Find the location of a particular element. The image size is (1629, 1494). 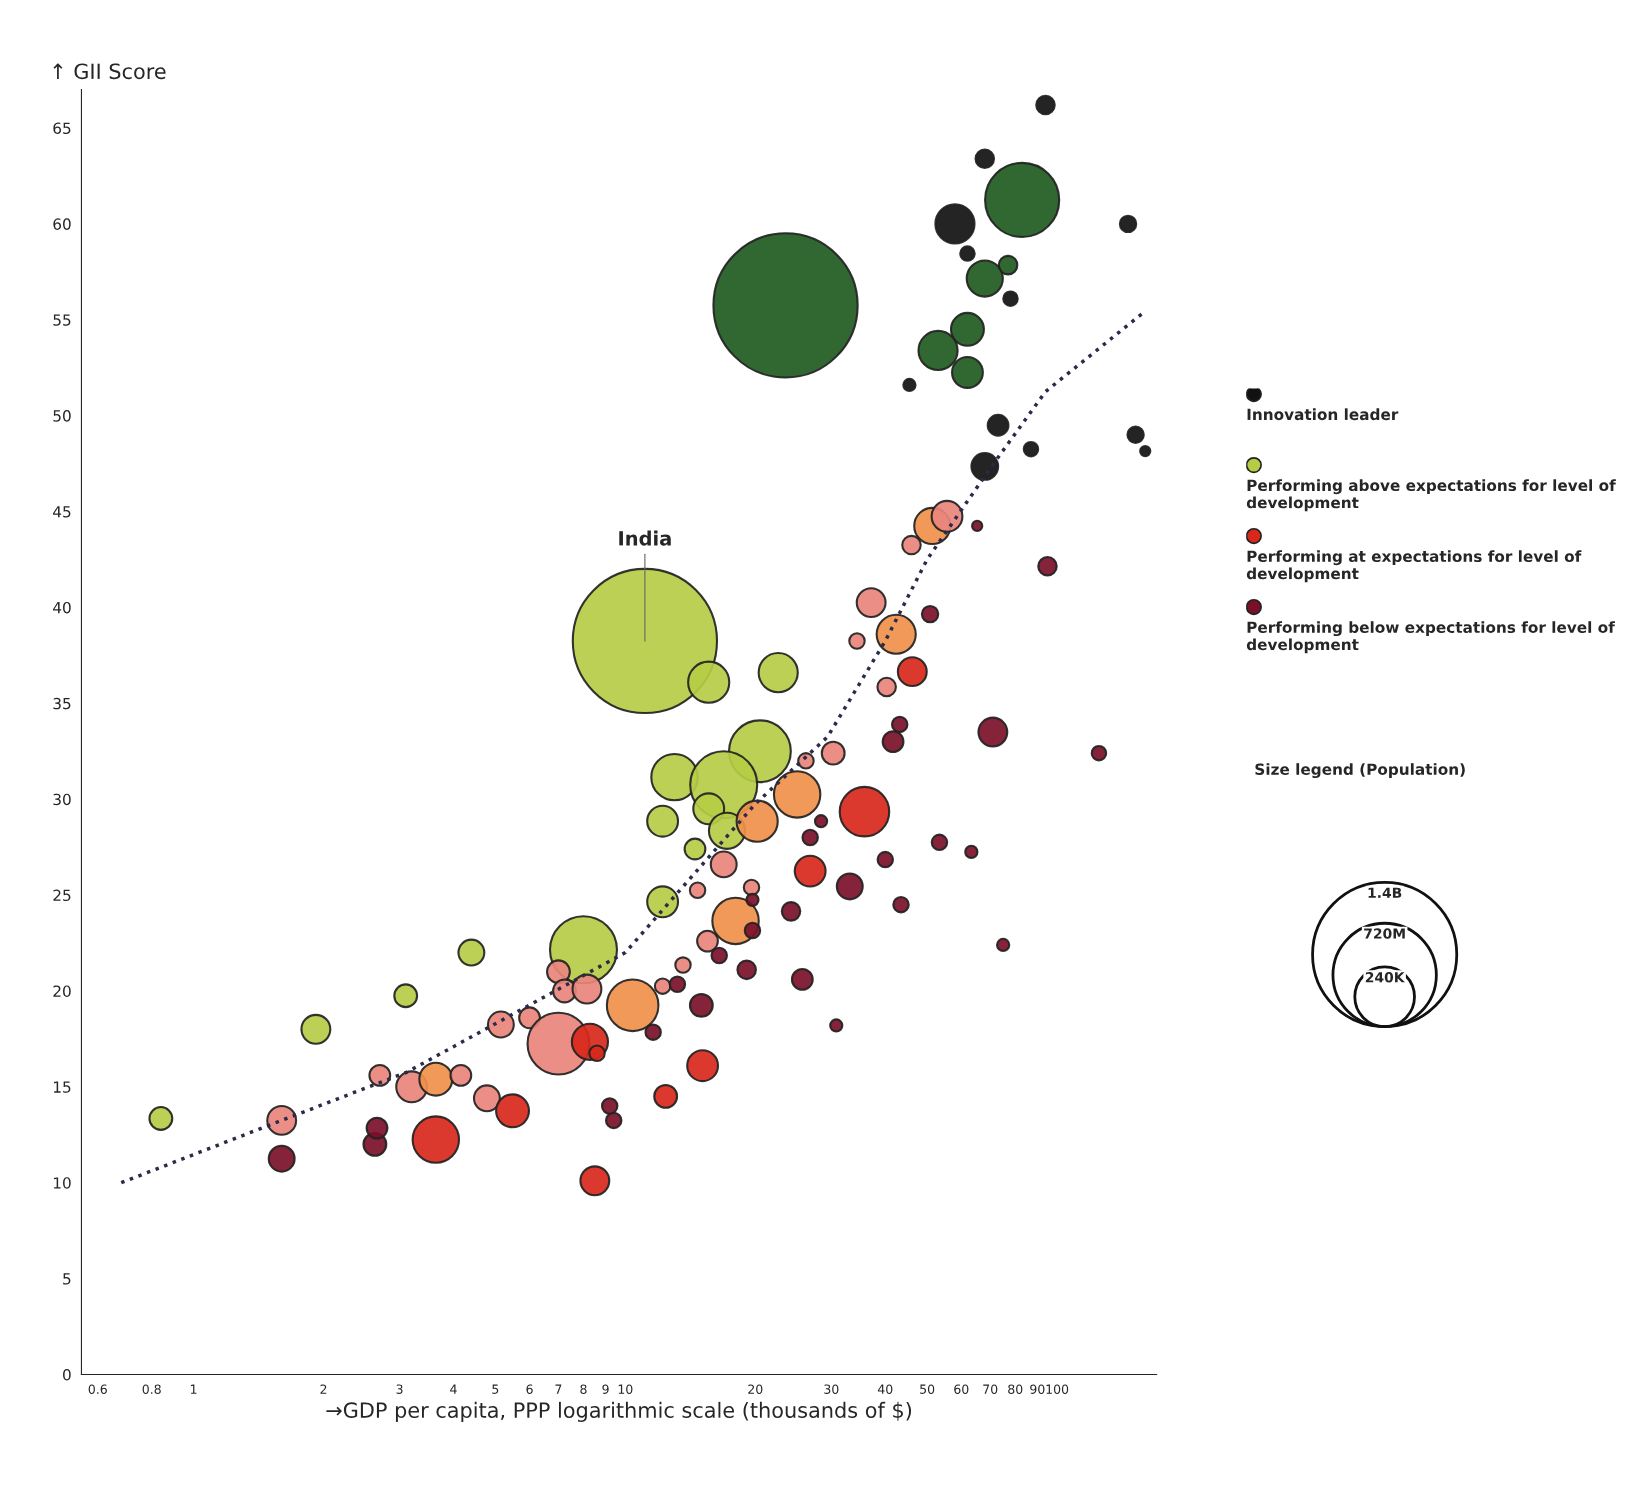

x-tick-label: 0.8 is located at coordinates (151, 1389).